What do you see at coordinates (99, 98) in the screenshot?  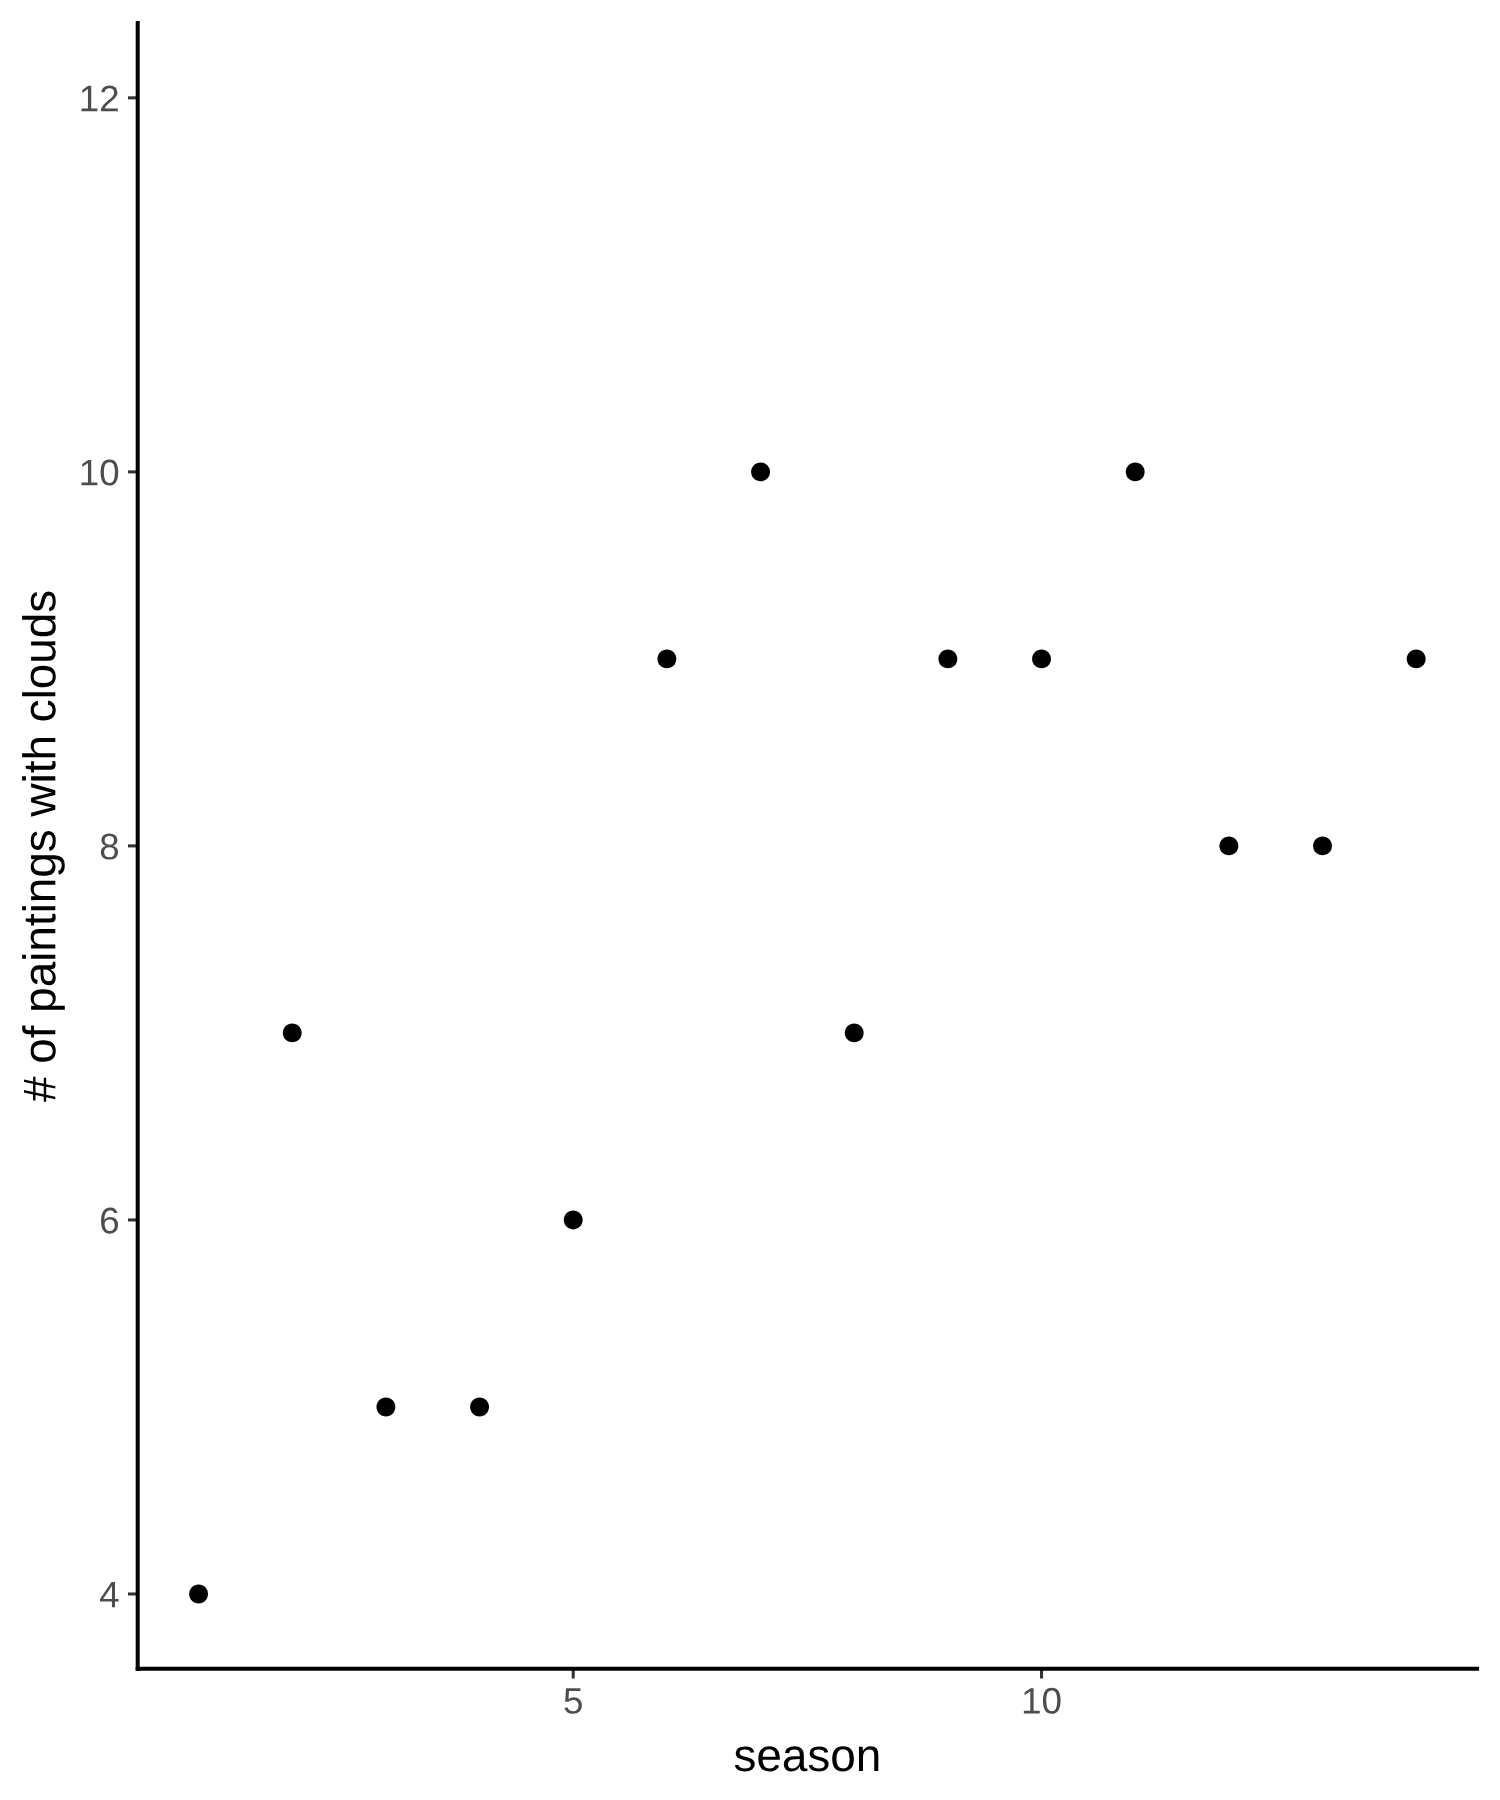 I see `y-tick-label: 12` at bounding box center [99, 98].